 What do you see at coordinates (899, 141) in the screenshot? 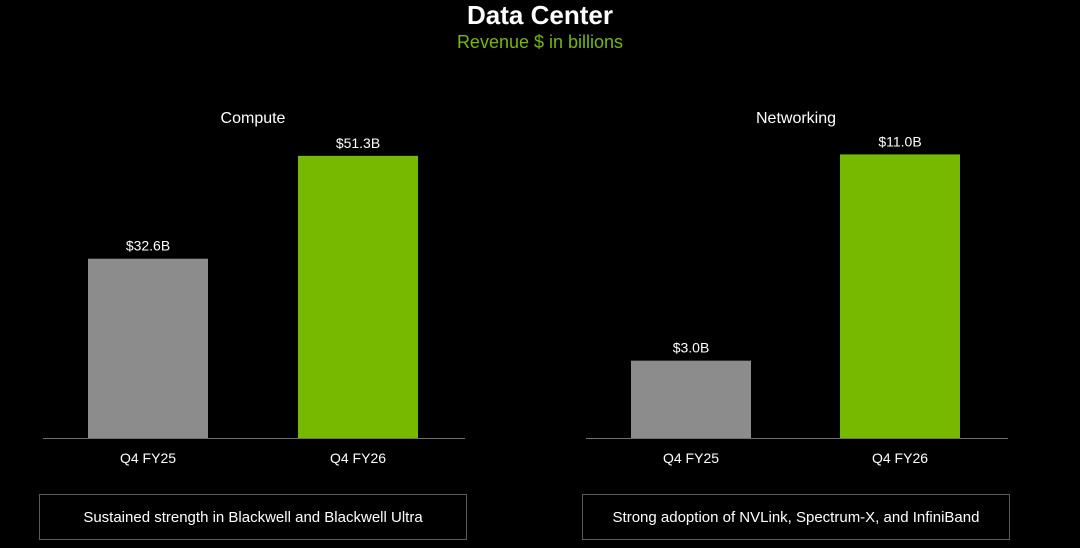
I see `networking-value-label-2: $11.0B` at bounding box center [899, 141].